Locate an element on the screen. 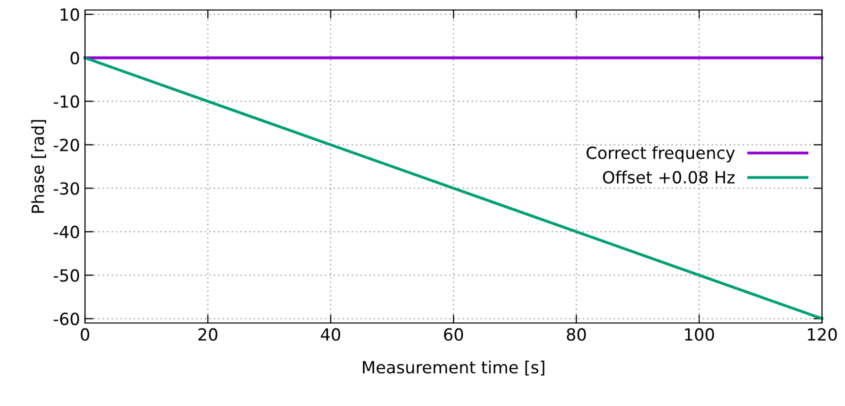 The height and width of the screenshot is (406, 845). x-tick-label: 120 is located at coordinates (822, 334).